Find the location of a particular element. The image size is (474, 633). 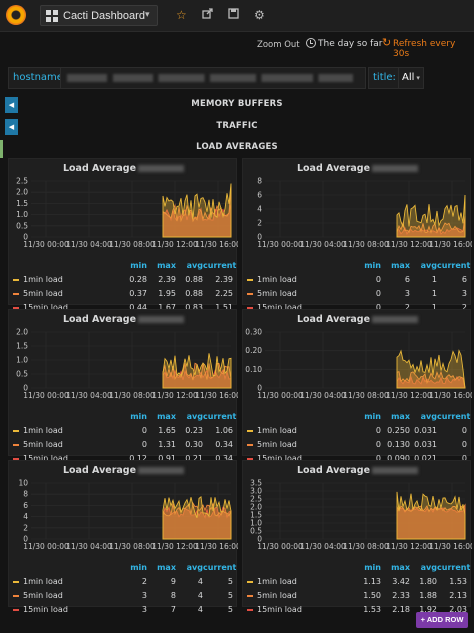

x-tick-label: 11/30 12:00 is located at coordinates (175, 546).